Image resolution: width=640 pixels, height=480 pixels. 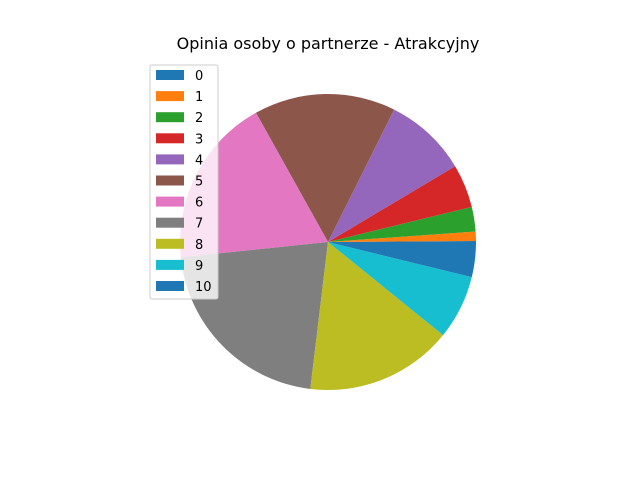 I want to click on legend-label-1: 1, so click(x=199, y=97).